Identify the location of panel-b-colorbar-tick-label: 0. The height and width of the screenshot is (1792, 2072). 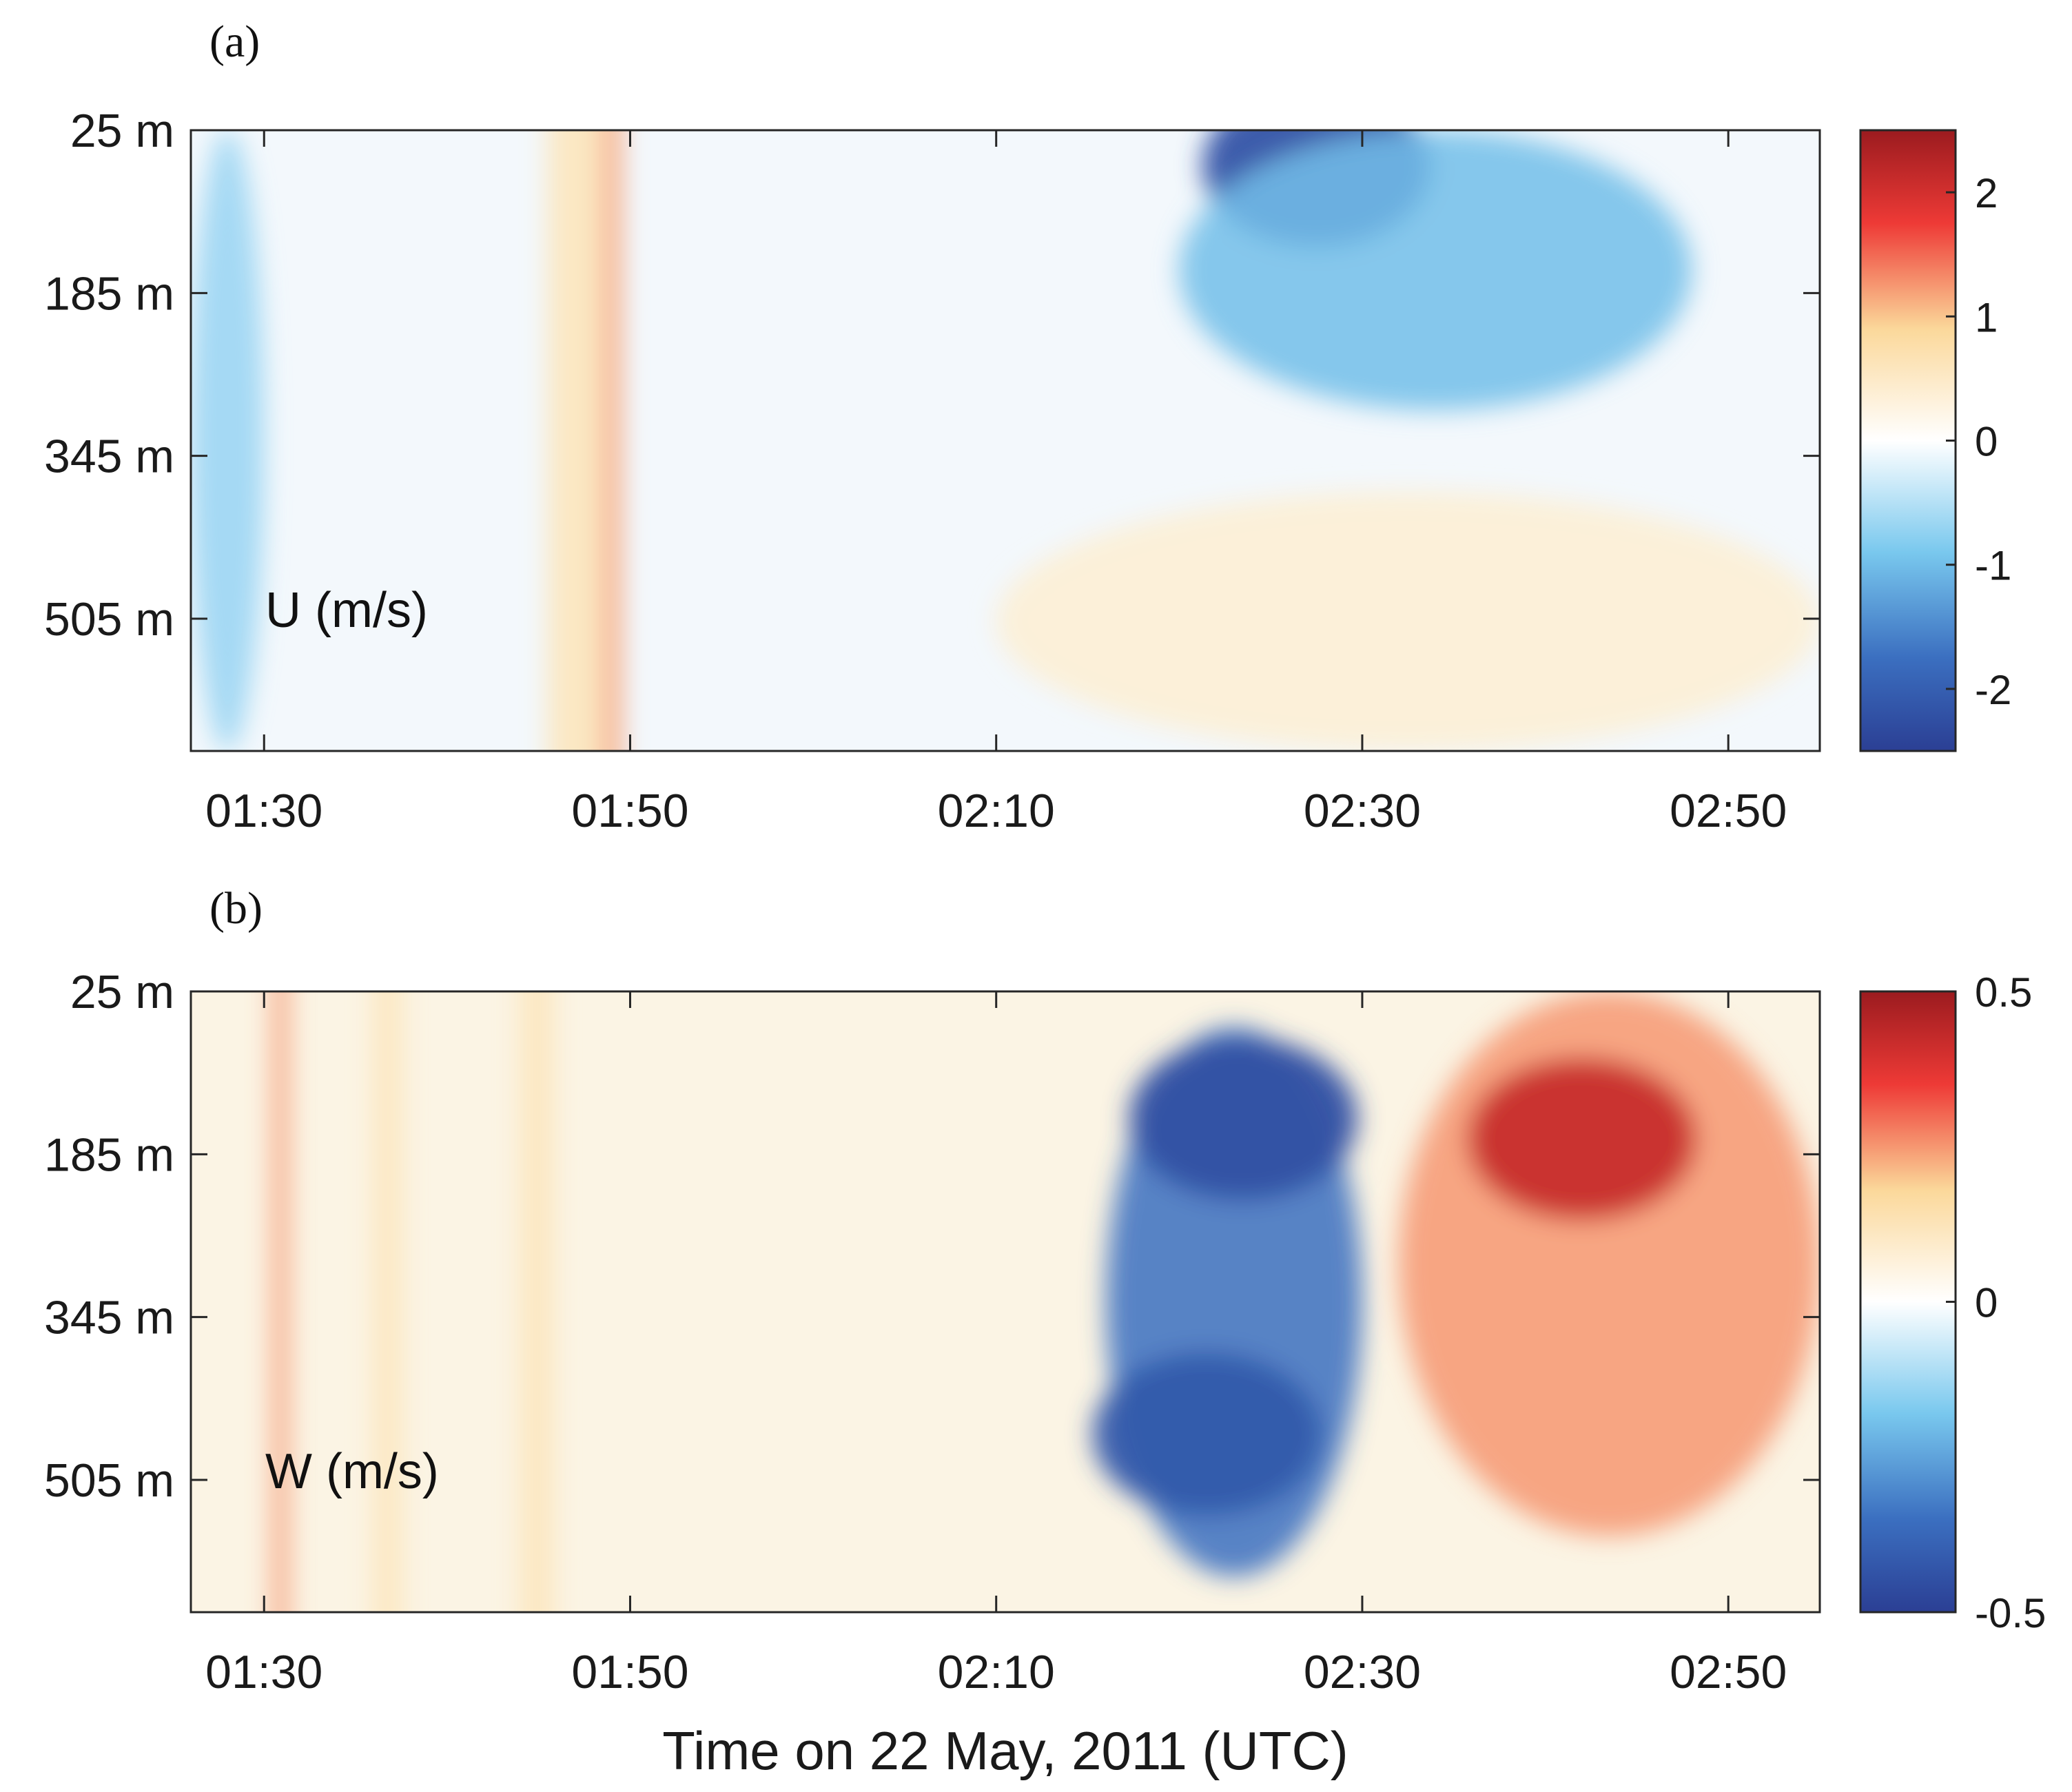
(1986, 1303).